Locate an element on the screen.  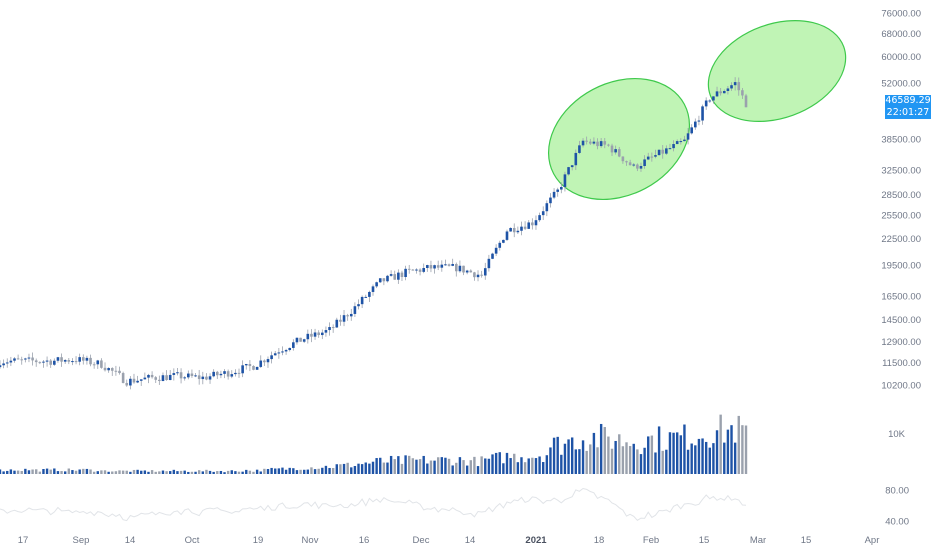
time-tick-label: 15 is located at coordinates (704, 540).